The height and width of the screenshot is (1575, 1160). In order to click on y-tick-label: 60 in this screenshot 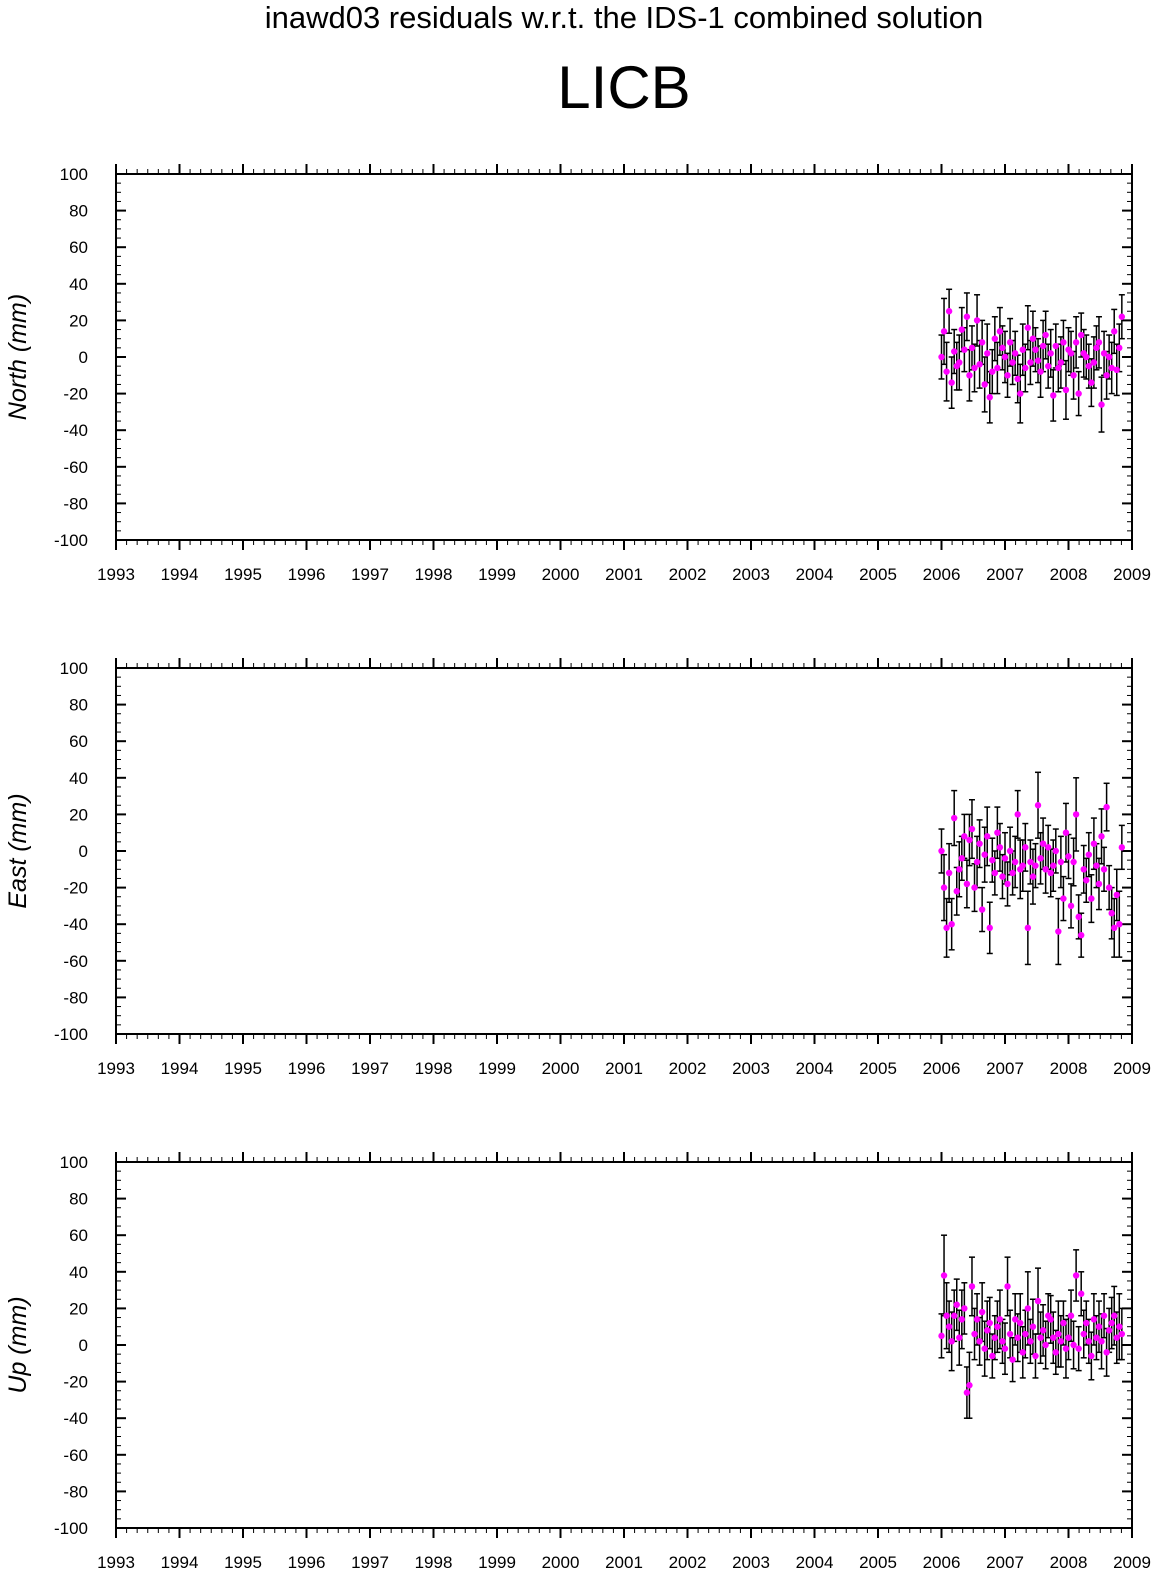, I will do `click(78, 741)`.